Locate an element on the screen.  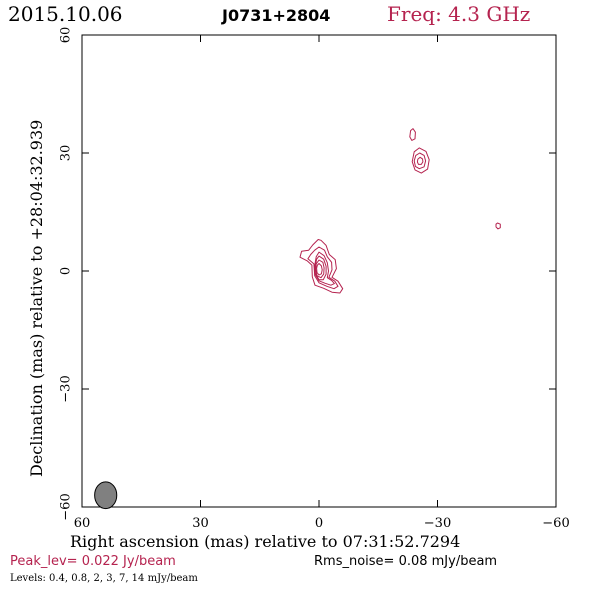
peak-level-text: Peak_lev= 0.022 Jy/beam is located at coordinates (93, 561).